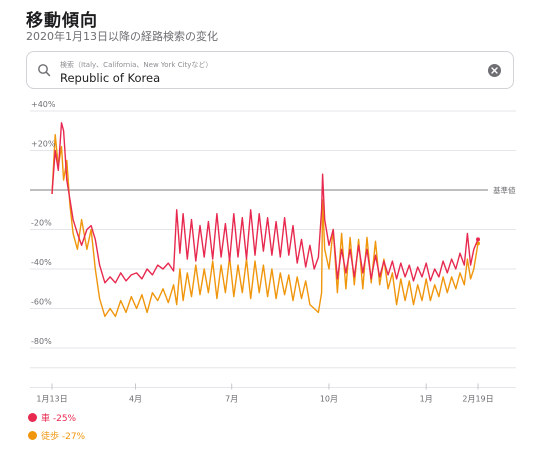 This screenshot has width=550, height=475. Describe the element at coordinates (478, 239) in the screenshot. I see `driving-end-point` at that location.